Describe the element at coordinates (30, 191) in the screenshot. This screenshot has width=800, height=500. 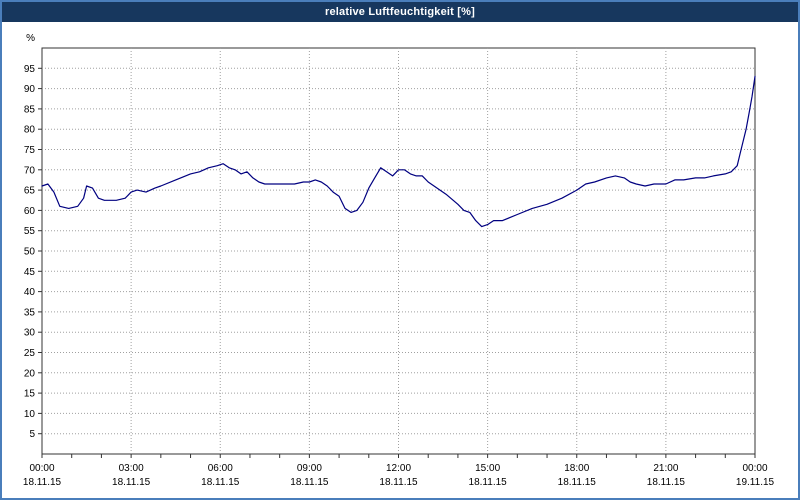
I see `y-tick-label: 65` at that location.